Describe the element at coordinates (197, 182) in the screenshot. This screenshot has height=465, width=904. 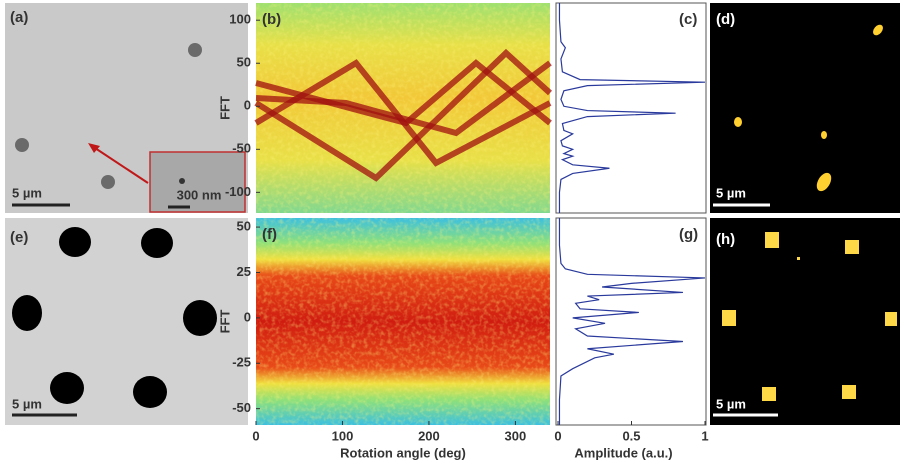
I see `inset` at that location.